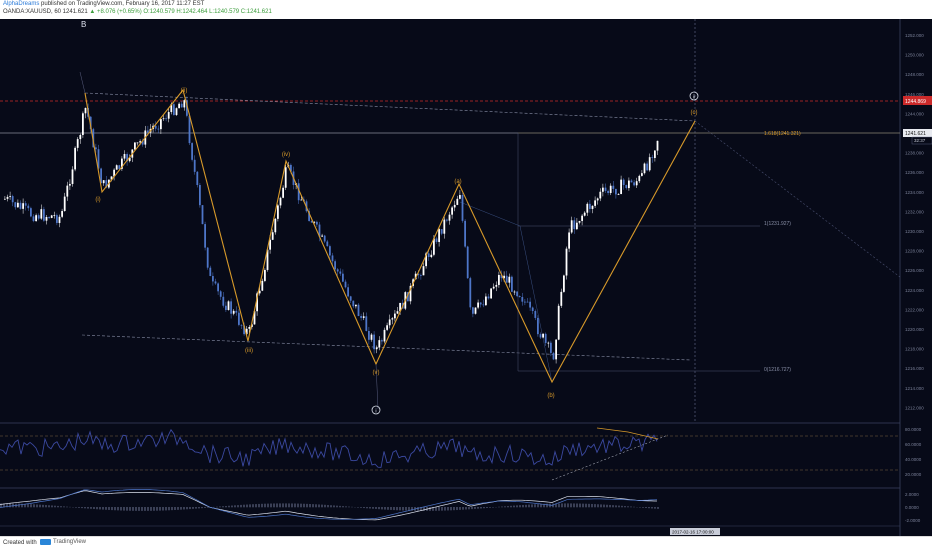  Describe the element at coordinates (550, 396) in the screenshot. I see `wave-label-b: (b)` at that location.